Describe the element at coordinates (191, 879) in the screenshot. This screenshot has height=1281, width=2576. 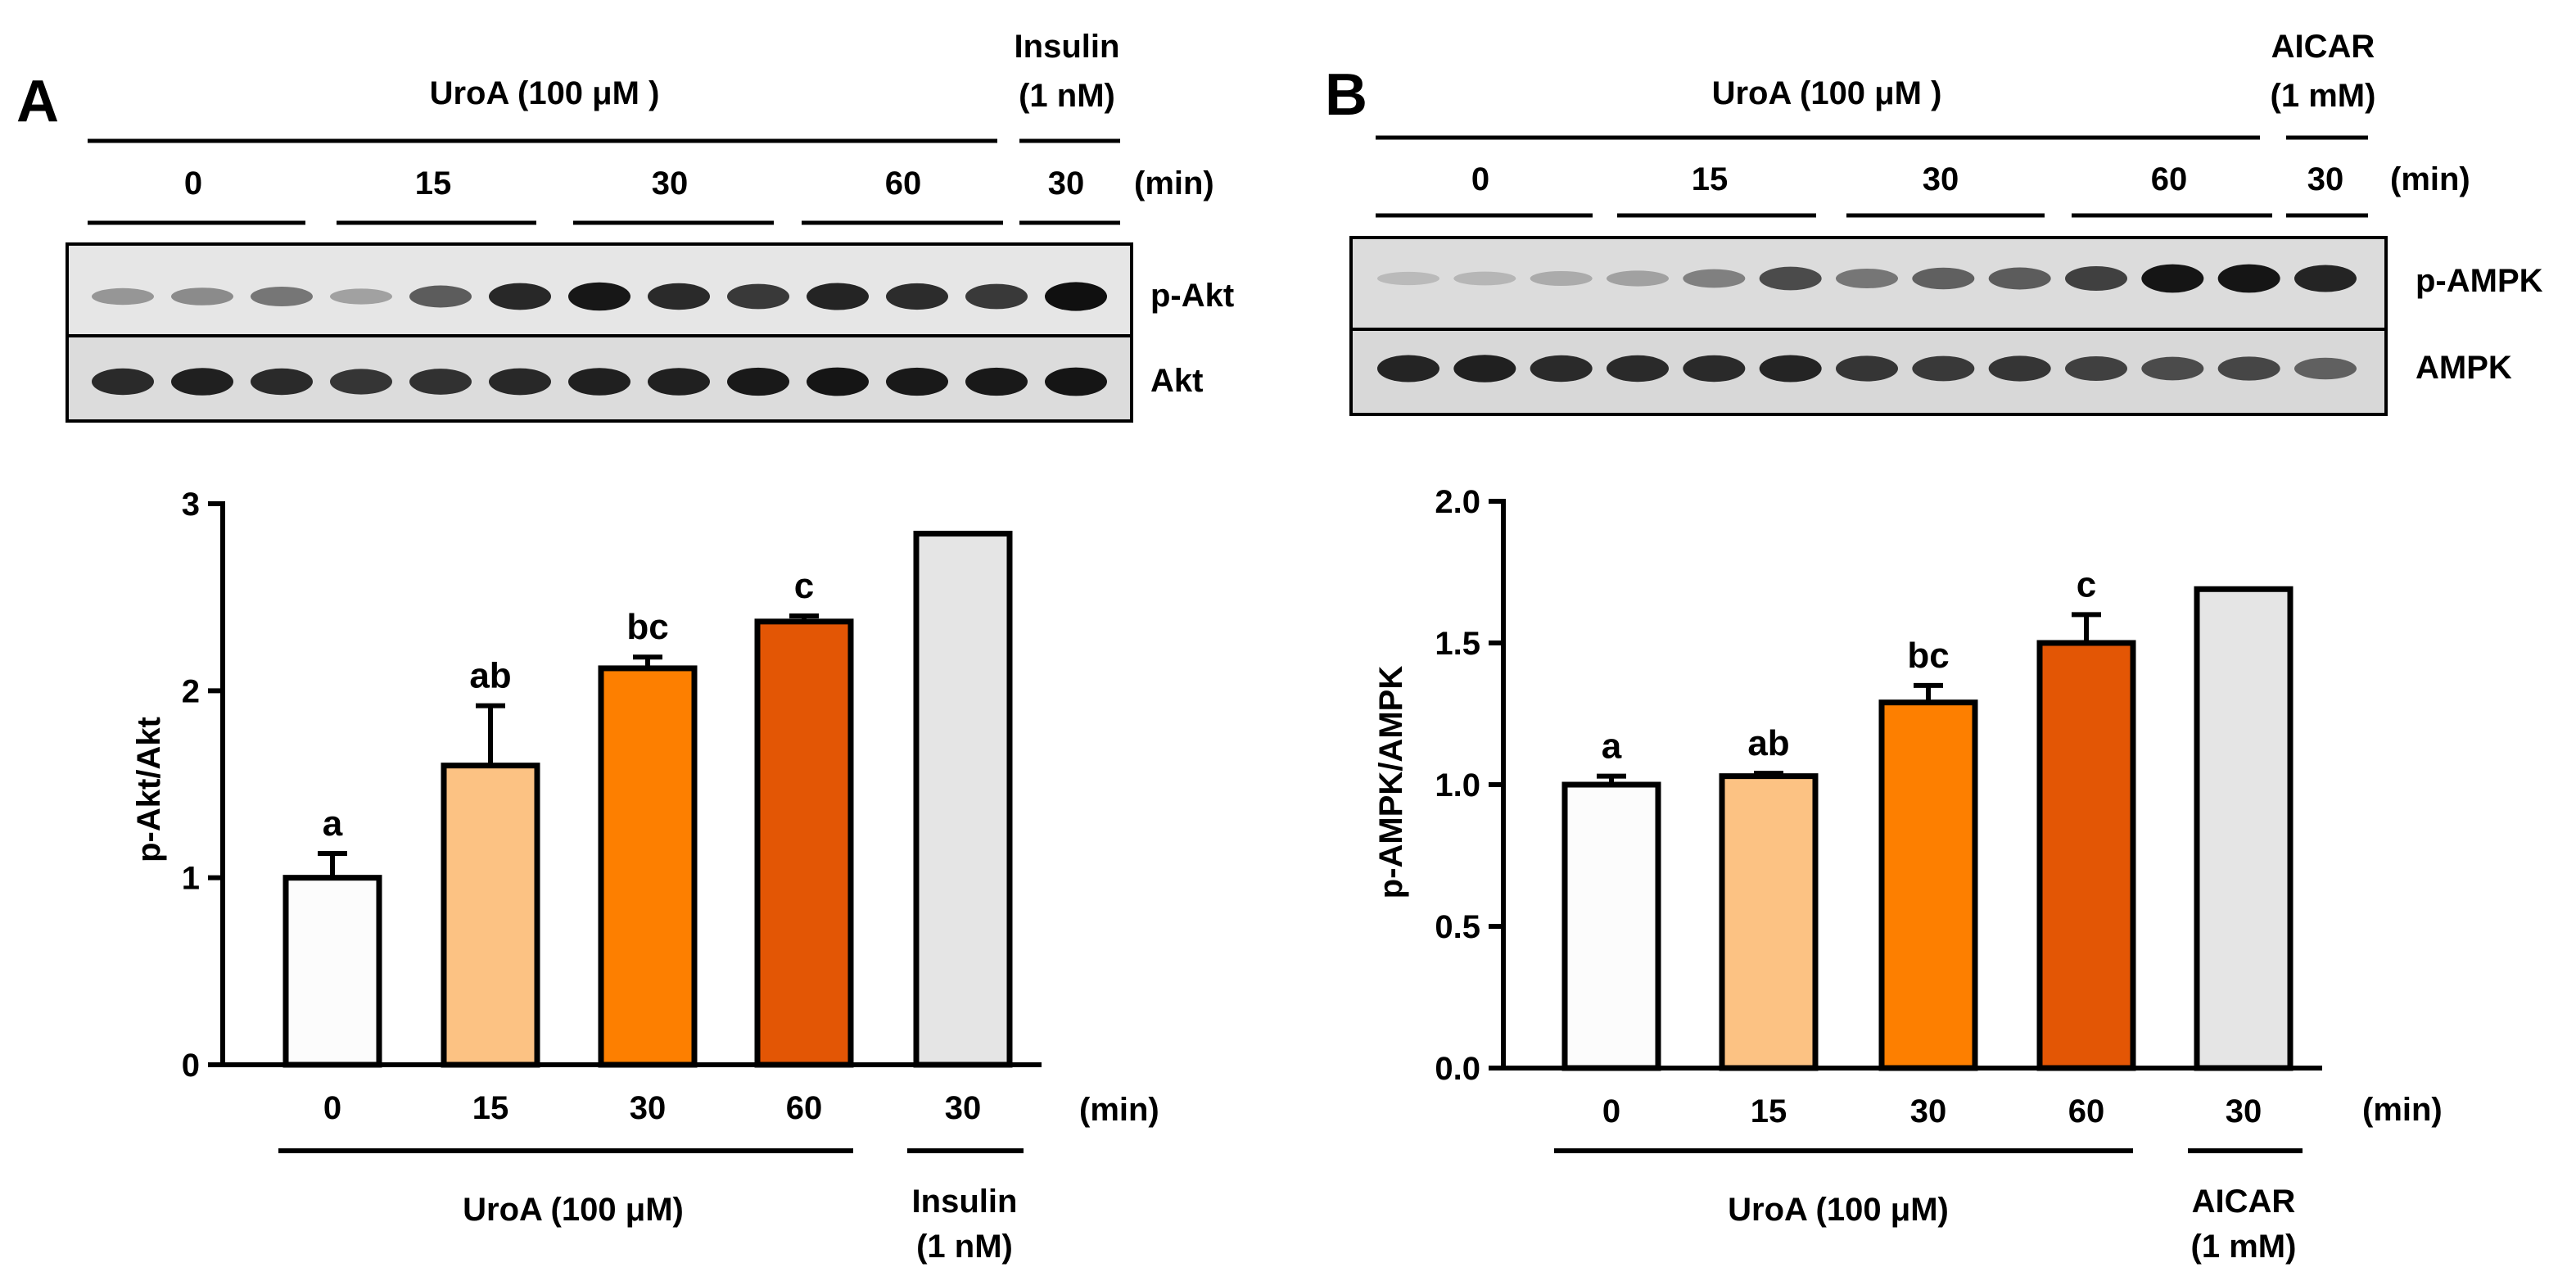
I see `chart-a-y-tick-label: 1` at that location.